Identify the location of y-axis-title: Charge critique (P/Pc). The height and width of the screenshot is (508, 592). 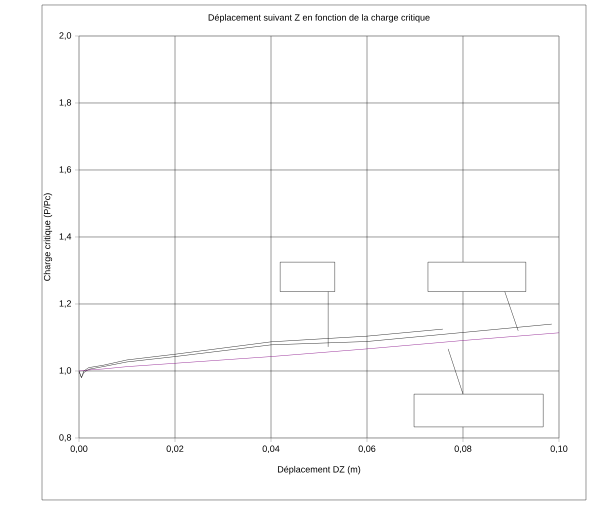
(48, 237).